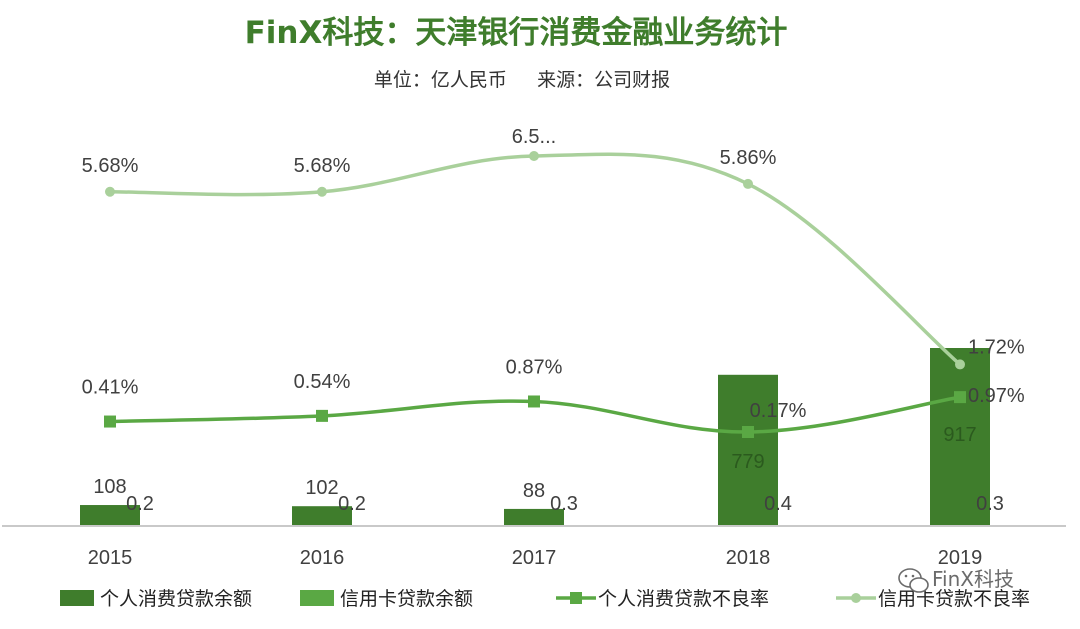 This screenshot has height=629, width=1080. What do you see at coordinates (109, 487) in the screenshot?
I see `data-label-personal-loan-balance: 108` at bounding box center [109, 487].